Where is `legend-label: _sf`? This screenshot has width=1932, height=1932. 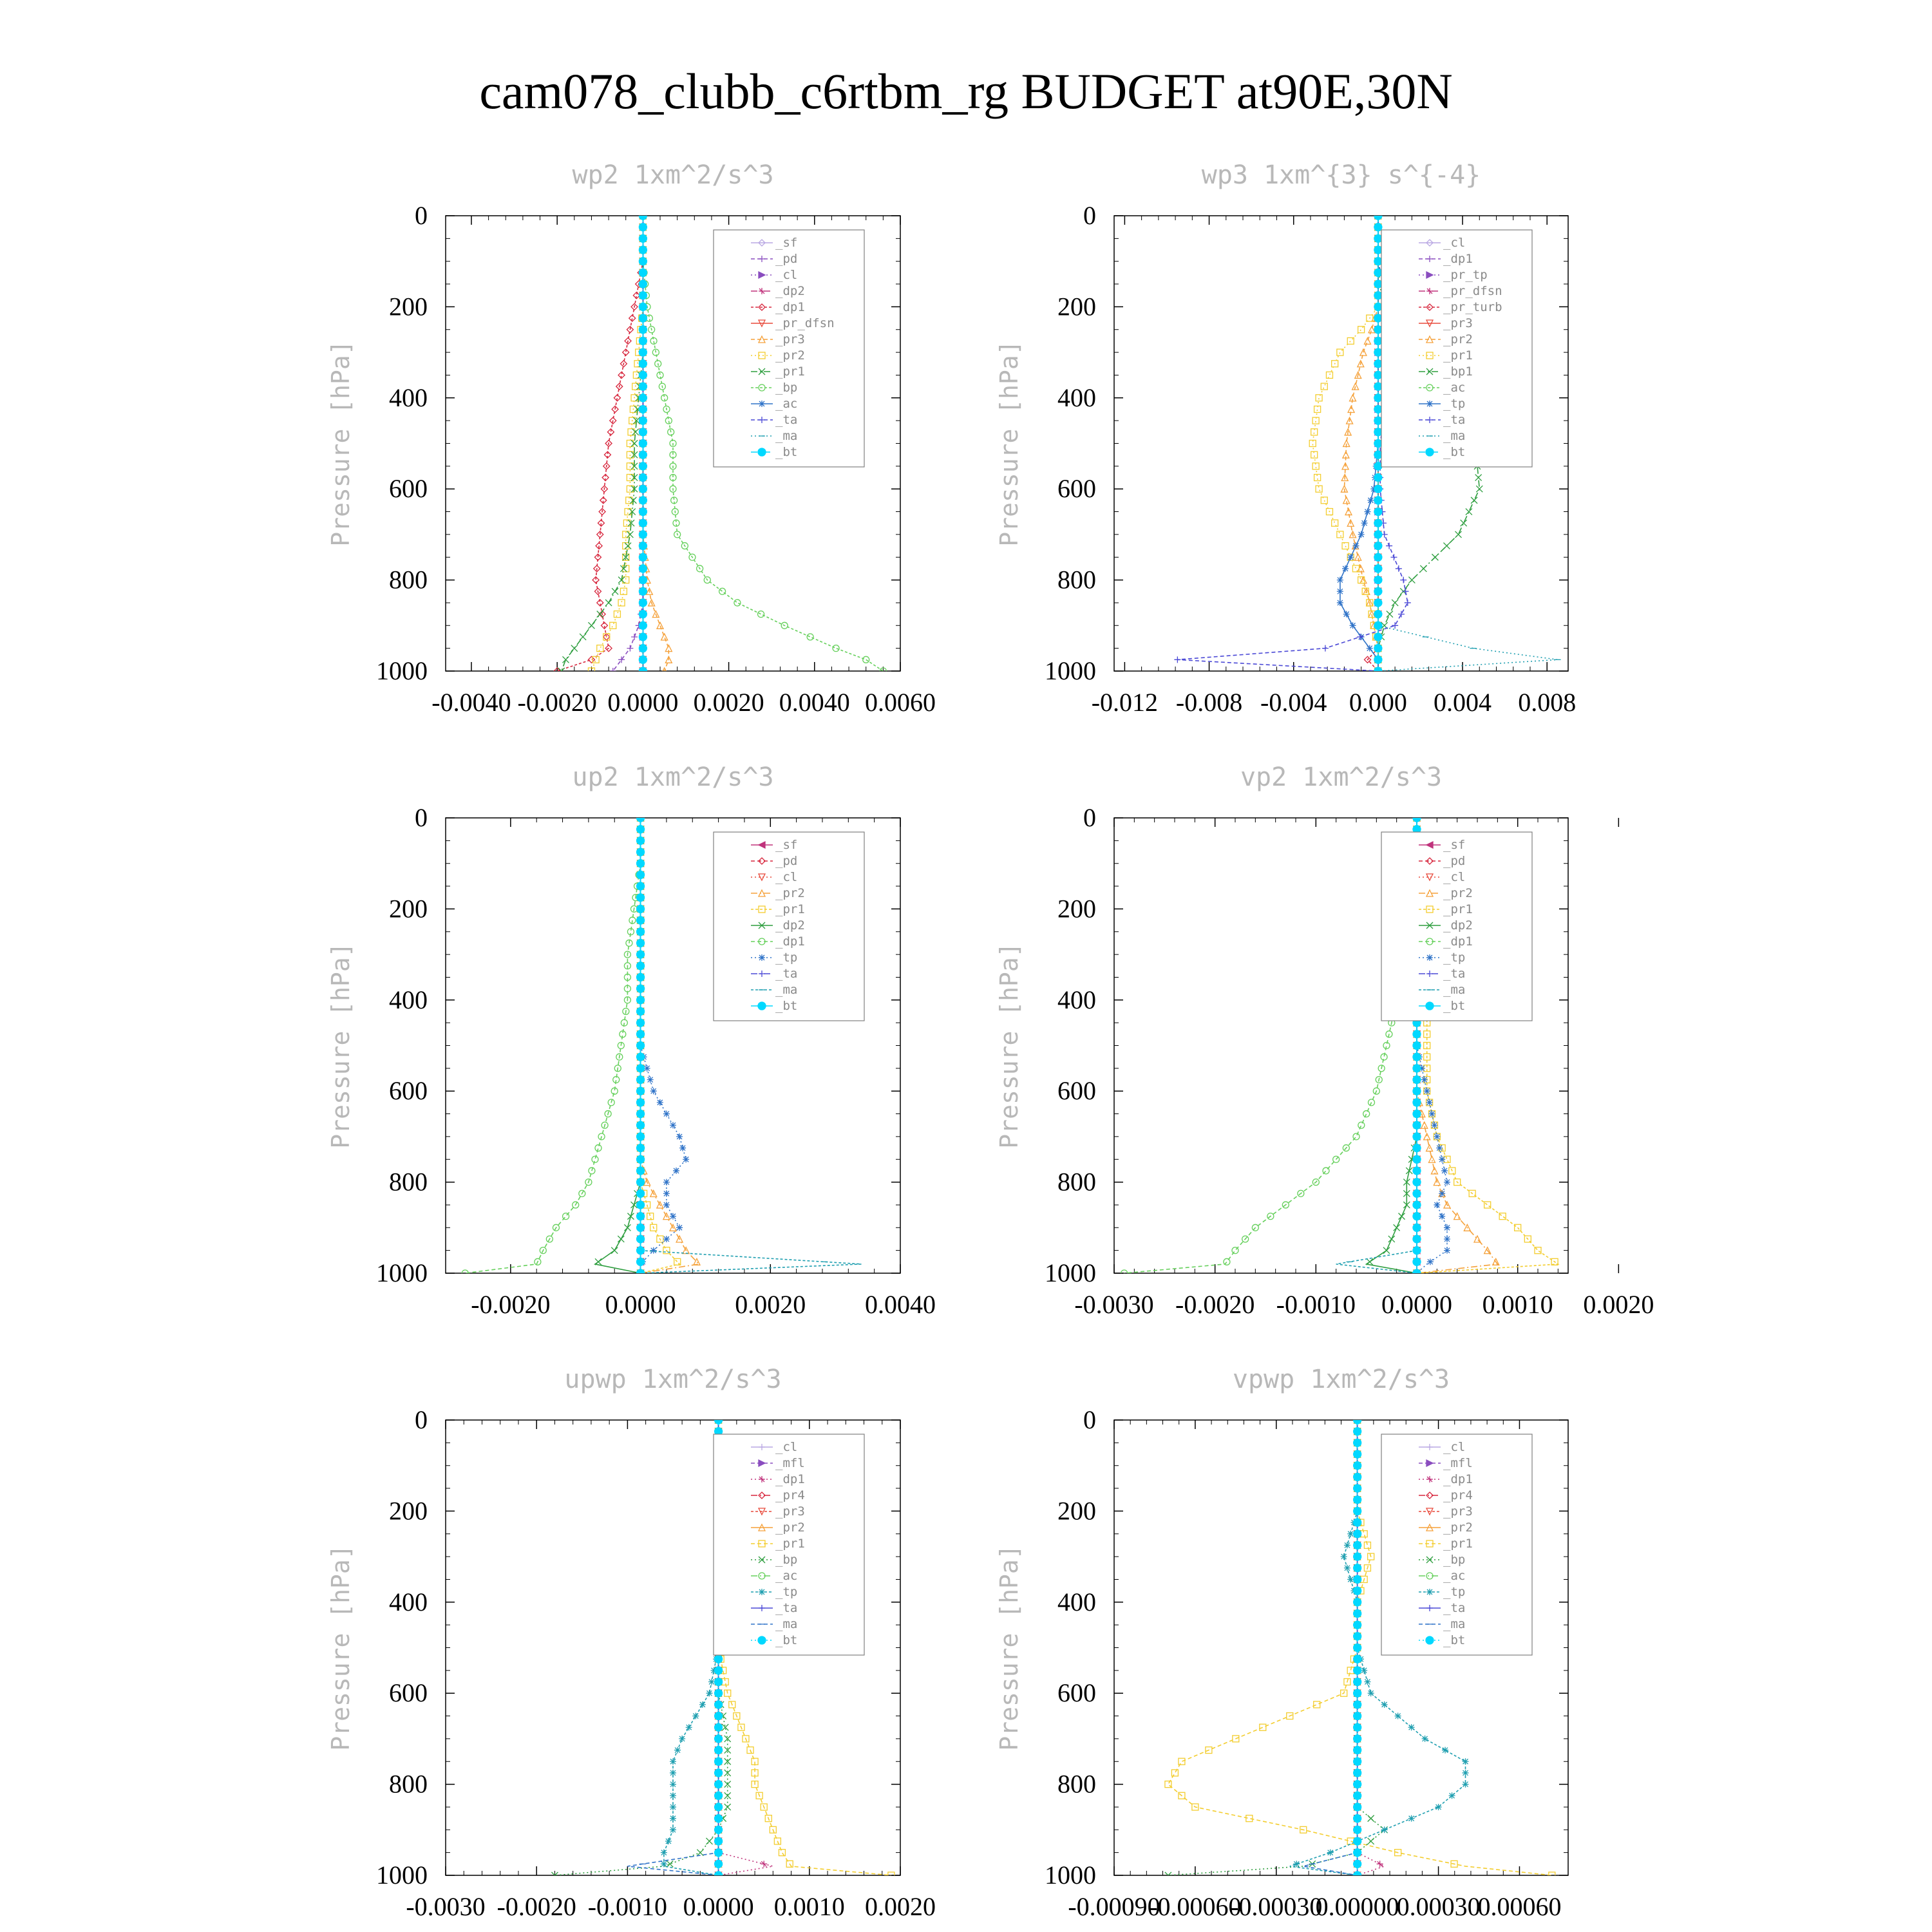
legend-label: _sf is located at coordinates (786, 845).